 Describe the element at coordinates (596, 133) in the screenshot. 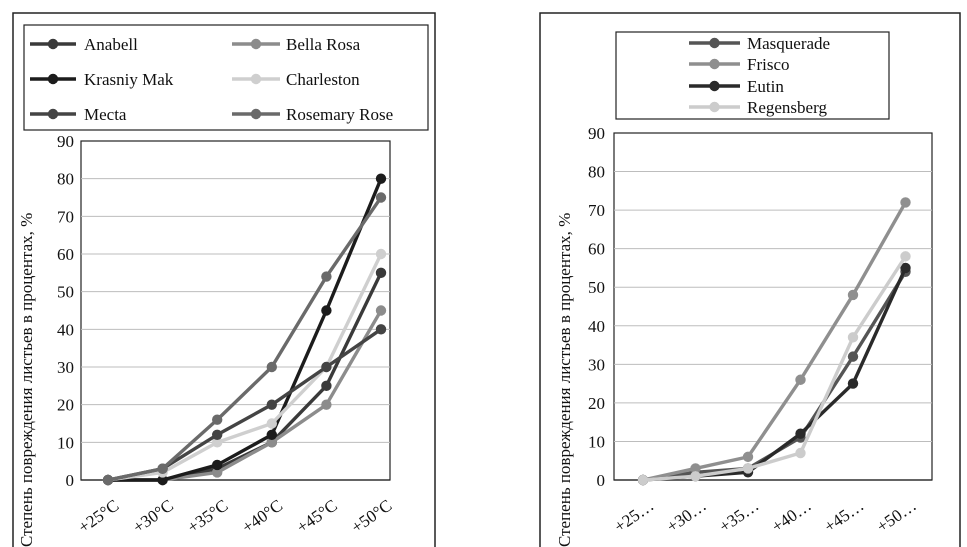

I see `chart2-y-tick-label: 90` at that location.